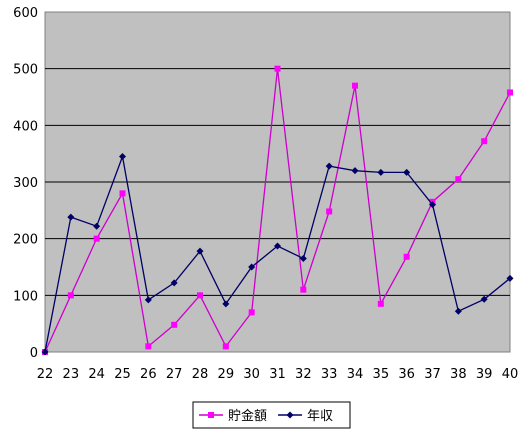 The height and width of the screenshot is (437, 522). Describe the element at coordinates (96, 374) in the screenshot. I see `x-tick-label: 24` at that location.